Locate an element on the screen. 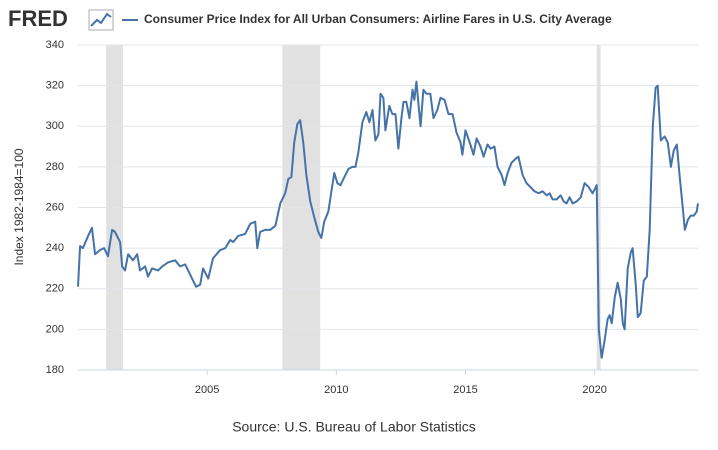  logo: FRED is located at coordinates (38, 18).